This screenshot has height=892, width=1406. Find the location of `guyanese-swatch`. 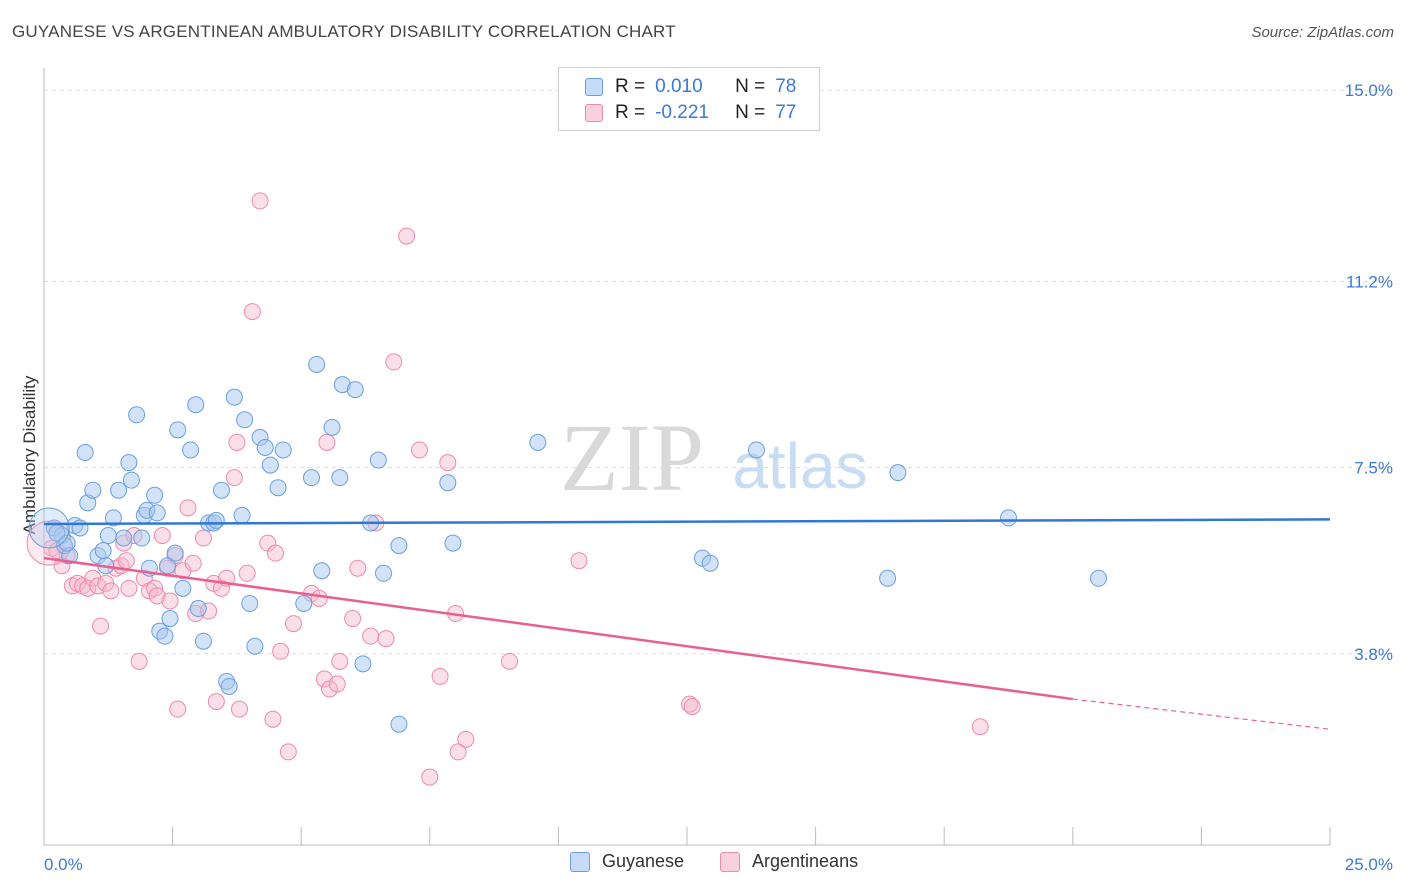

guyanese-swatch is located at coordinates (594, 87).